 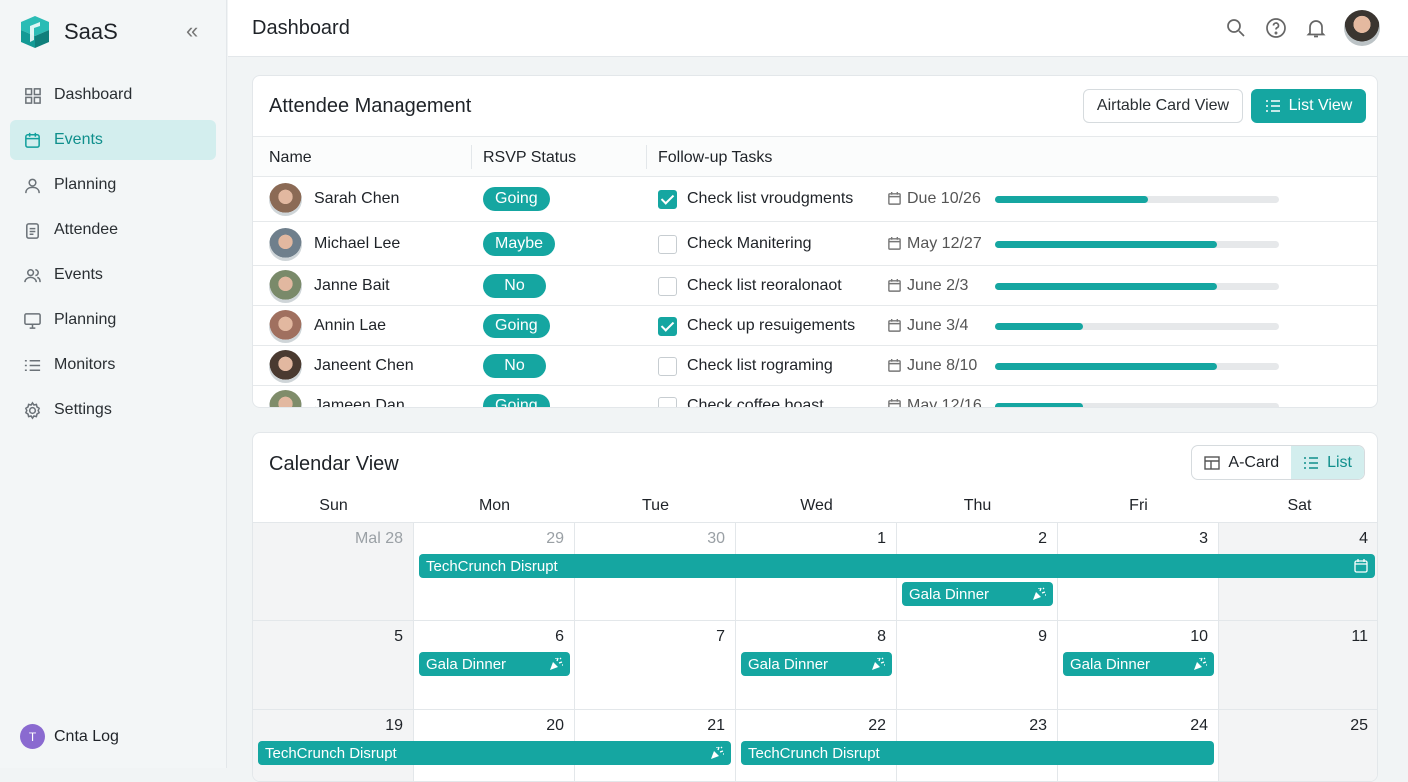 What do you see at coordinates (1236, 28) in the screenshot?
I see `search-icon` at bounding box center [1236, 28].